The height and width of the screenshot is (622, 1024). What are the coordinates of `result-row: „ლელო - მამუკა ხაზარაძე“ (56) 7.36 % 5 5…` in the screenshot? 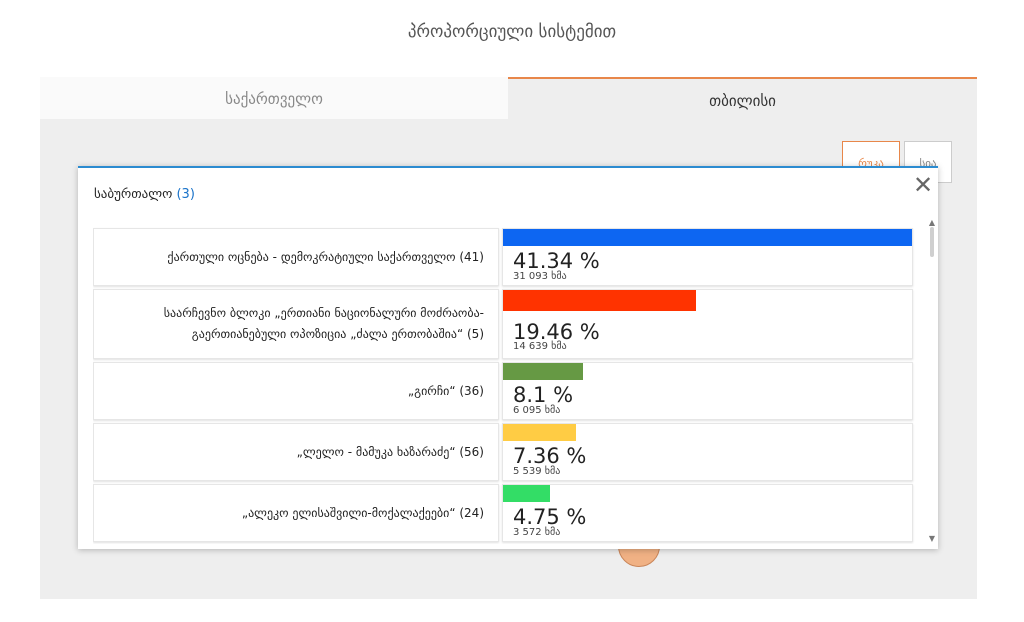 It's located at (503, 452).